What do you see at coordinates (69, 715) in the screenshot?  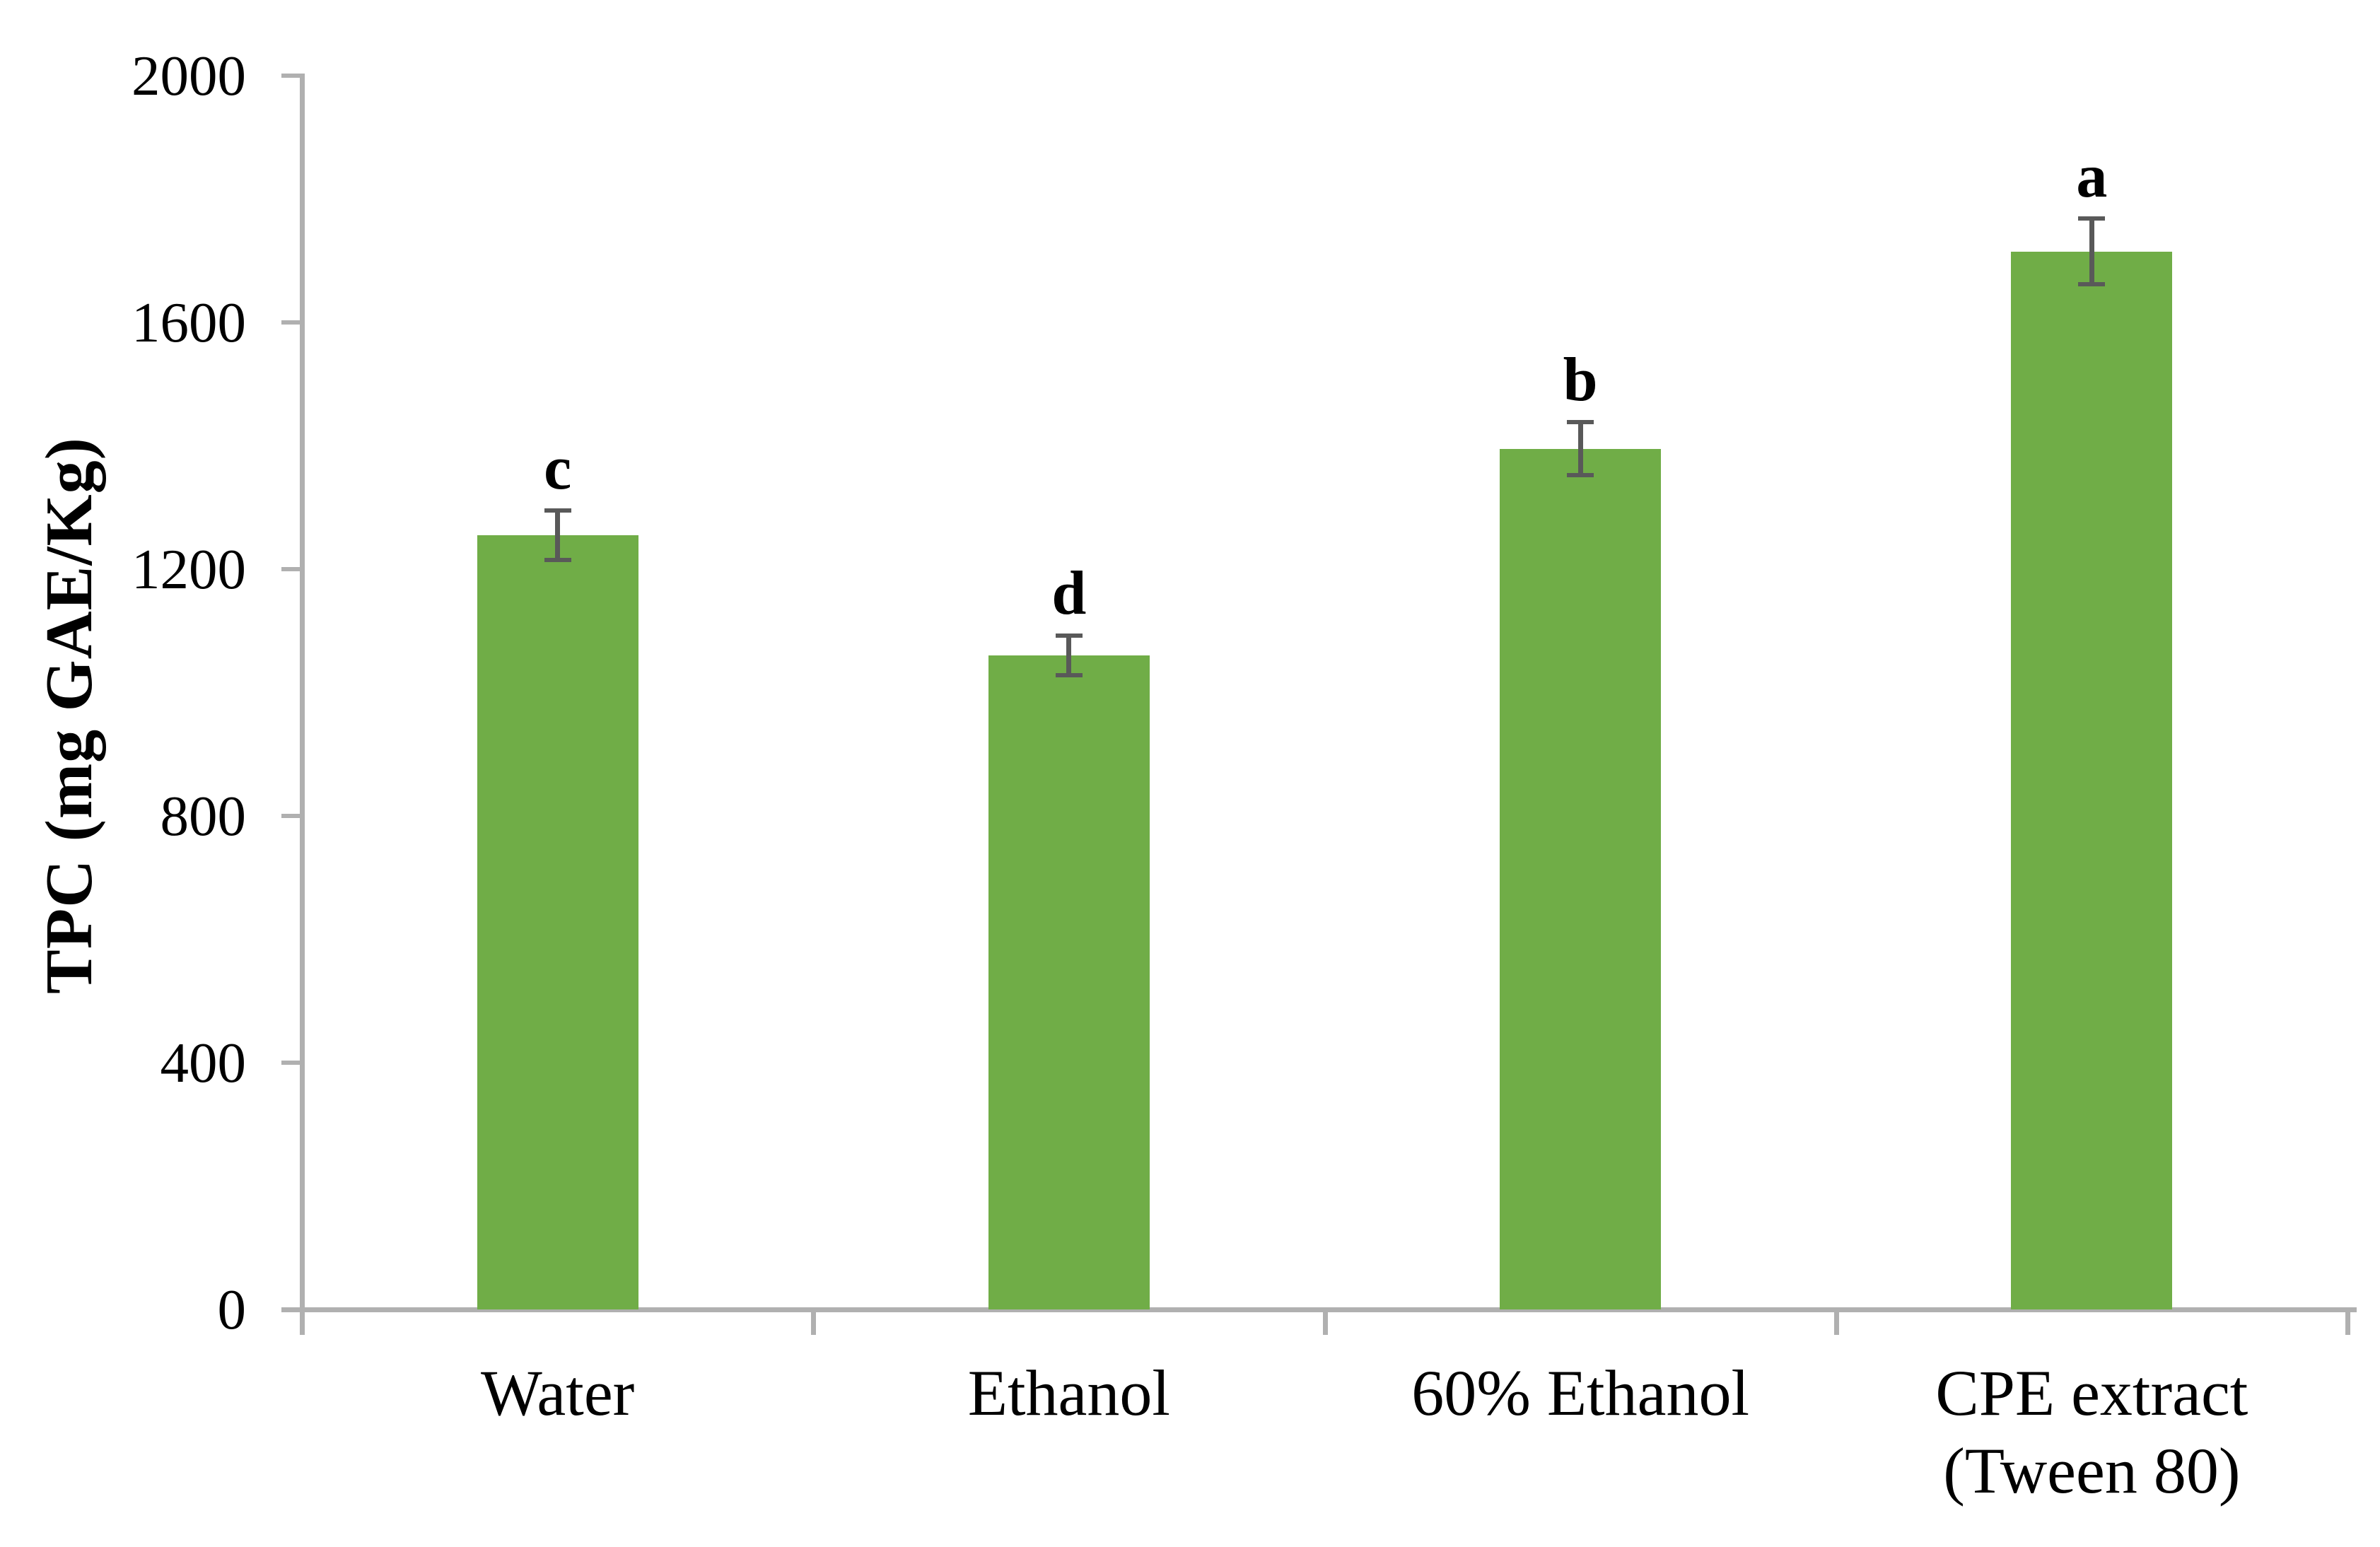 I see `y-axis-title: TPC (mg GAE/Kg)` at bounding box center [69, 715].